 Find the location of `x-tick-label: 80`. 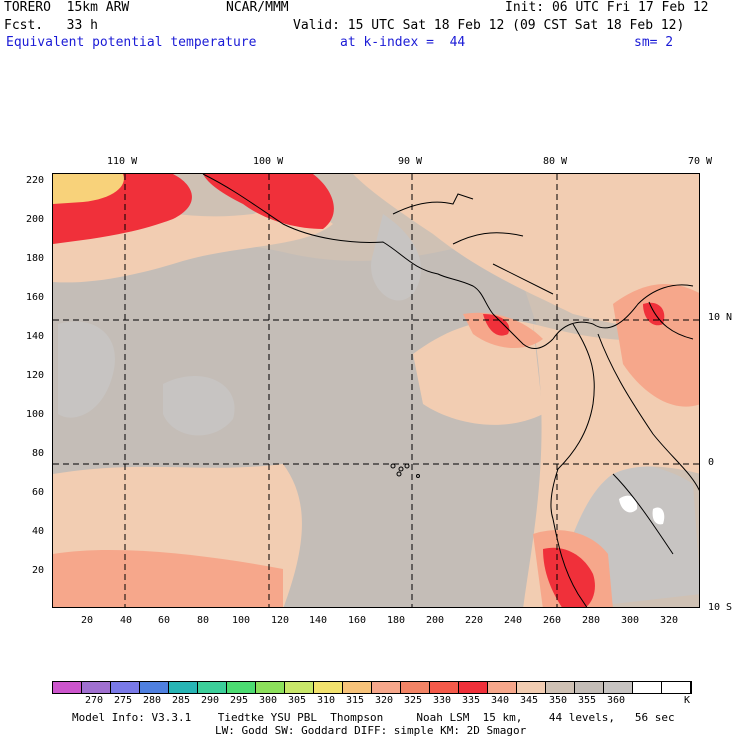

x-tick-label: 80 is located at coordinates (203, 620).